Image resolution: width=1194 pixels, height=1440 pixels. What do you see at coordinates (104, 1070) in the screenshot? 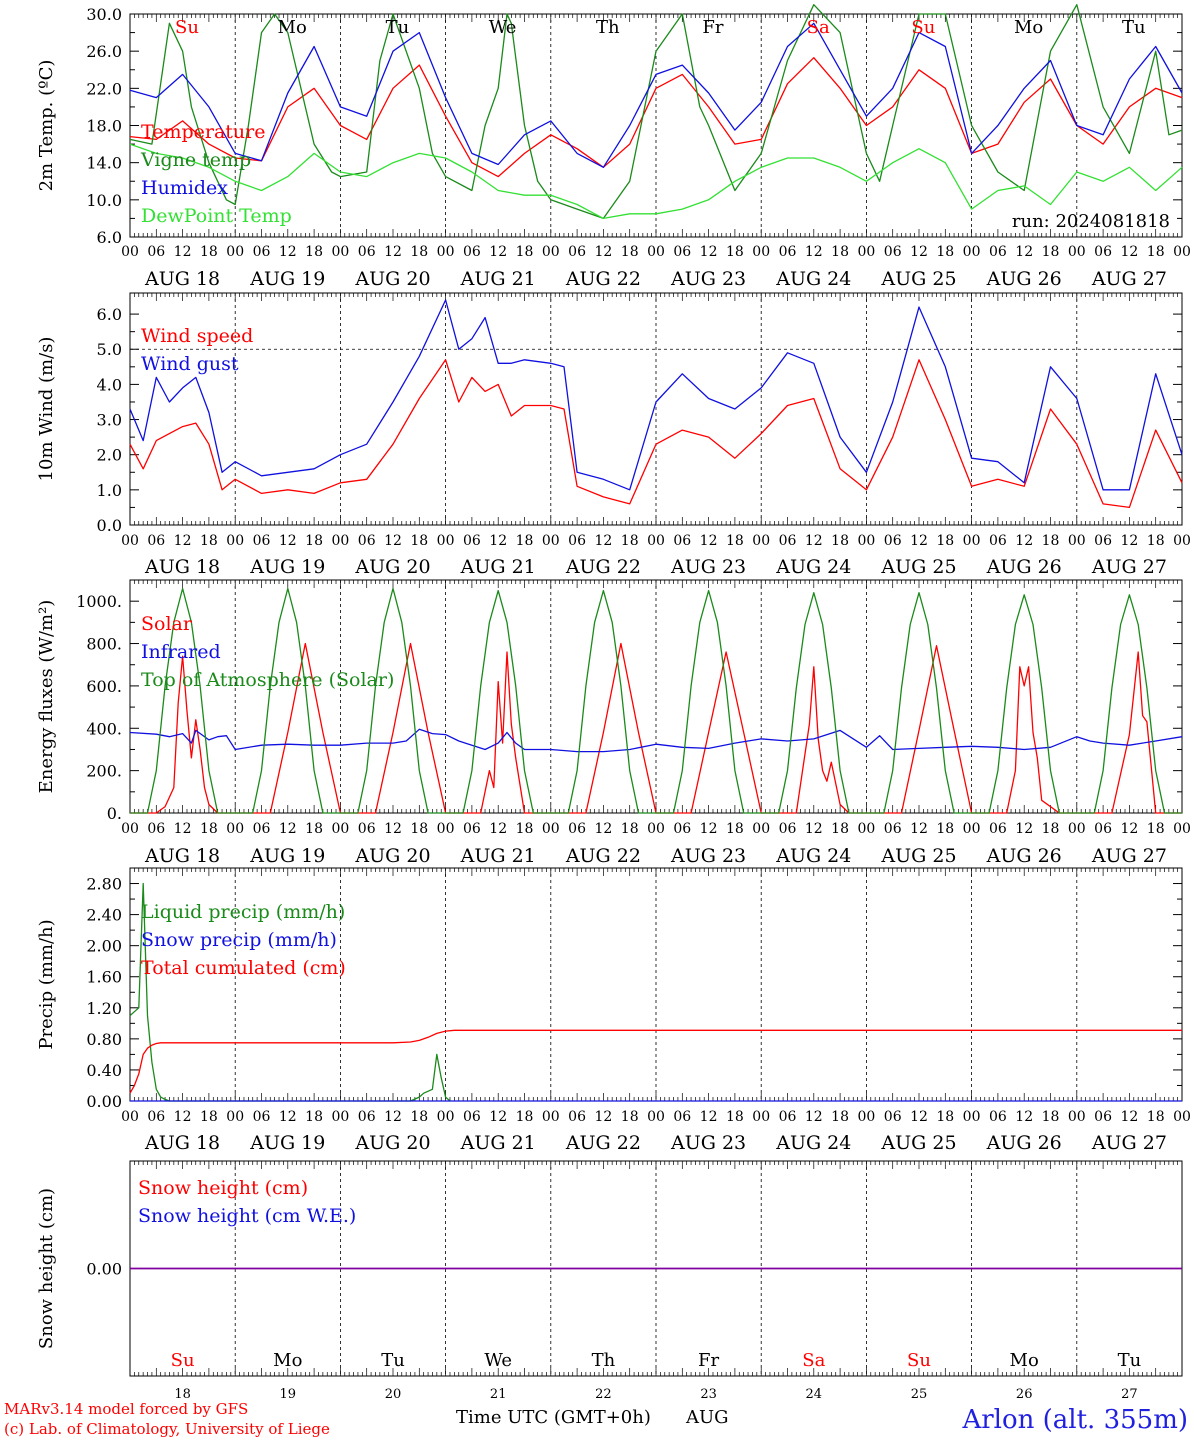
I see `y-tick-label: 0.40` at bounding box center [104, 1070].